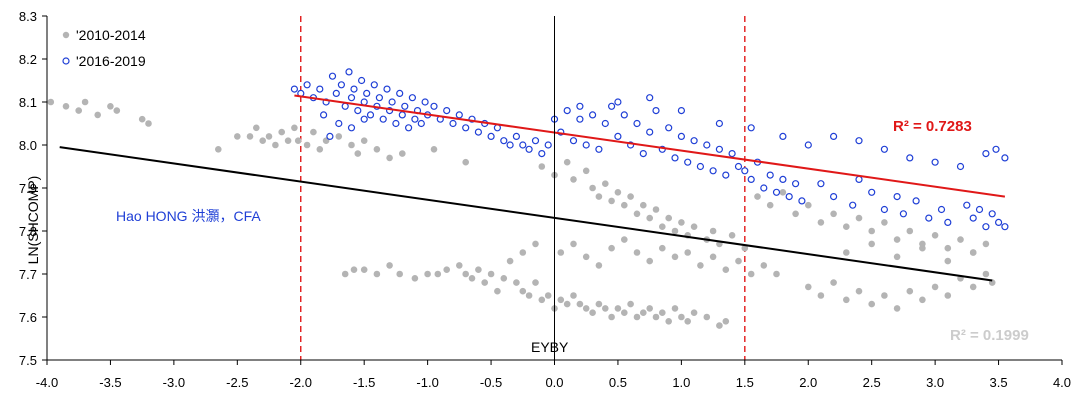  Describe the element at coordinates (28, 145) in the screenshot. I see `y-tick-label: 8.0` at that location.